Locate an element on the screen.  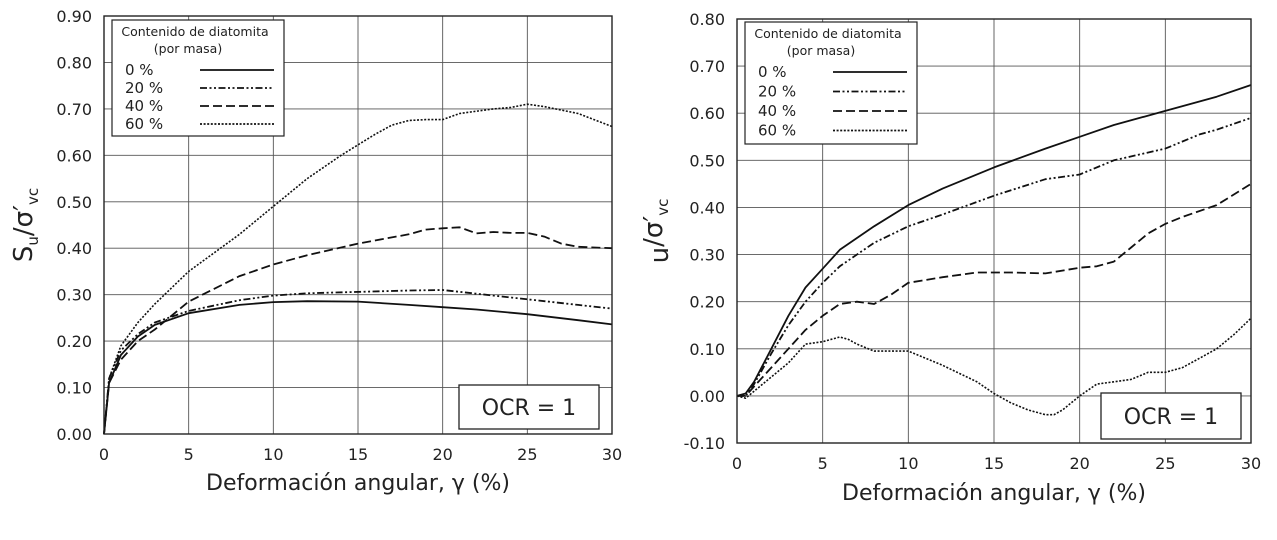
y-axis-label: Su/σ′vc is located at coordinates (25, 225).